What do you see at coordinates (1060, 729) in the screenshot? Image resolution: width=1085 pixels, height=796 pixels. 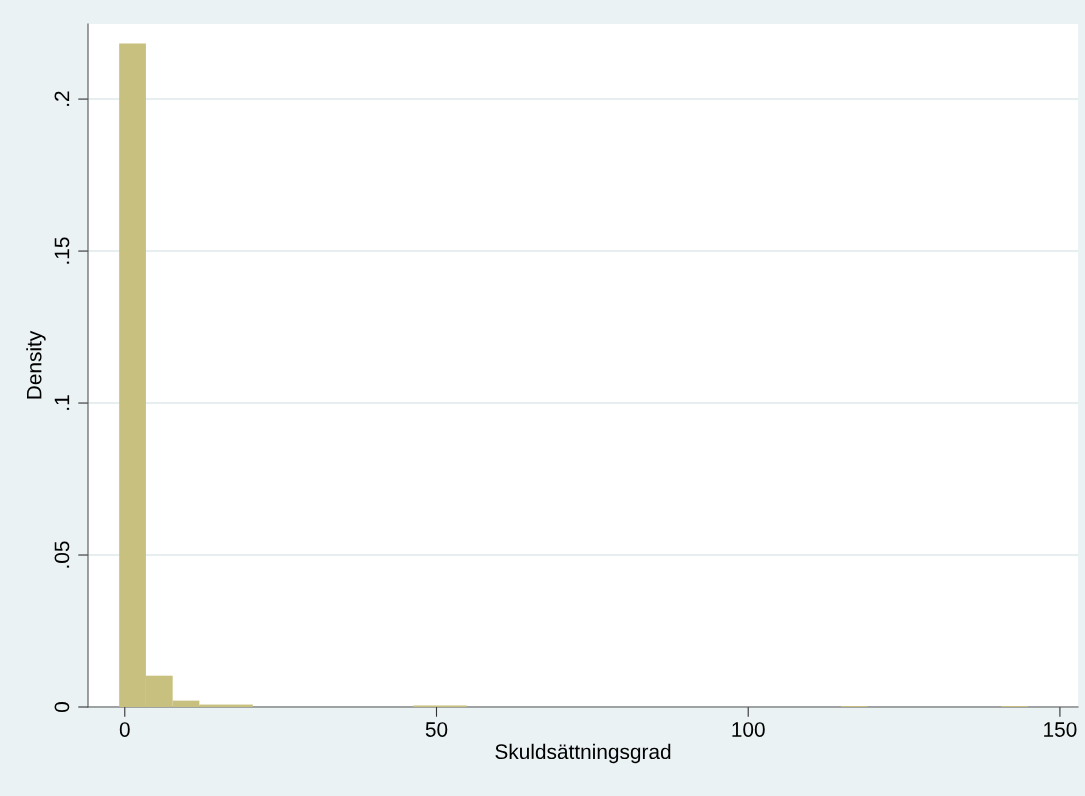 I see `x-tick-label: 150` at bounding box center [1060, 729].